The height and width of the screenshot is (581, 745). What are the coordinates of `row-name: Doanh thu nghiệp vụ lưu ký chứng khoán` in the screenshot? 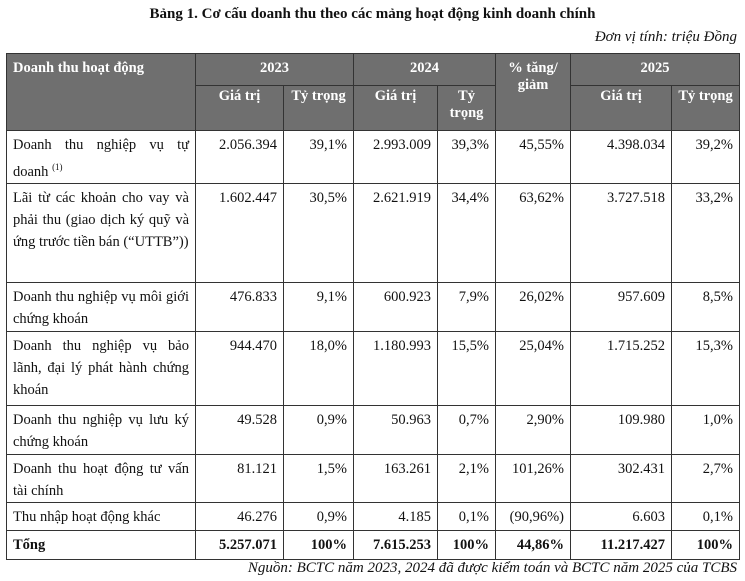 It's located at (101, 429).